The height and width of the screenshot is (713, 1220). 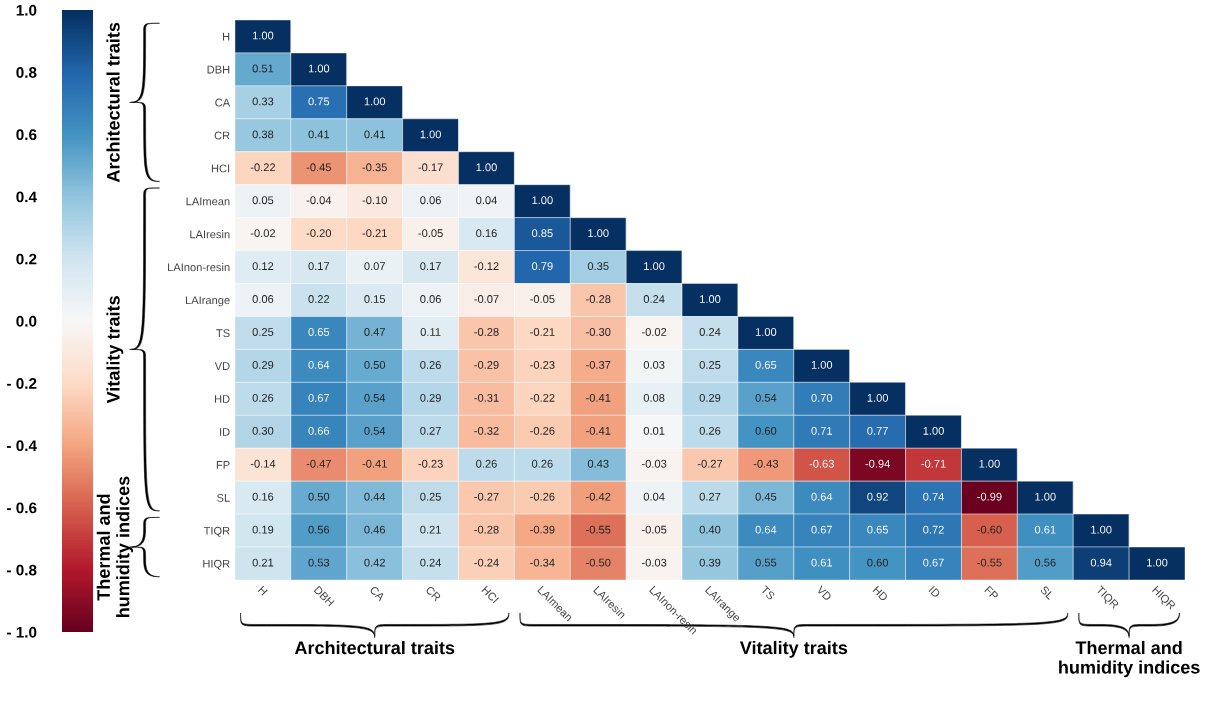 What do you see at coordinates (822, 562) in the screenshot?
I see `data-label: 0.61` at bounding box center [822, 562].